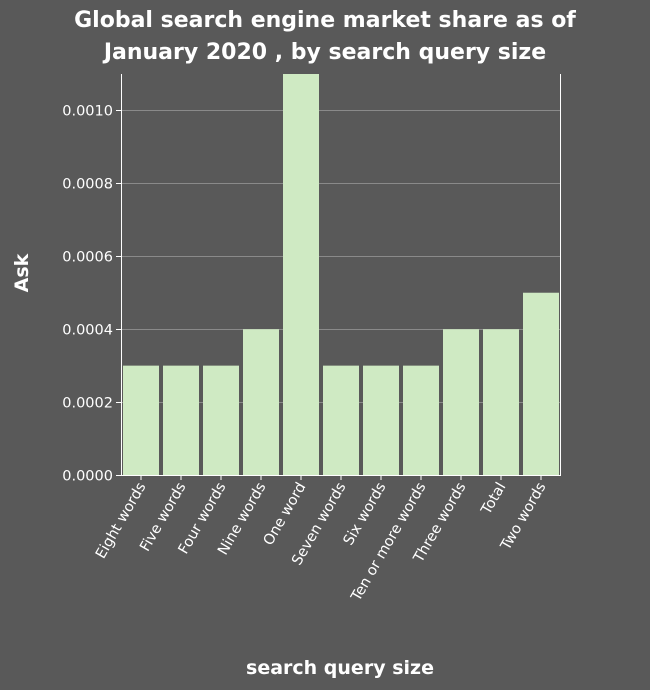 This screenshot has height=690, width=650. What do you see at coordinates (325, 20) in the screenshot?
I see `chart-title-line-1: Global search engine market share as of` at bounding box center [325, 20].